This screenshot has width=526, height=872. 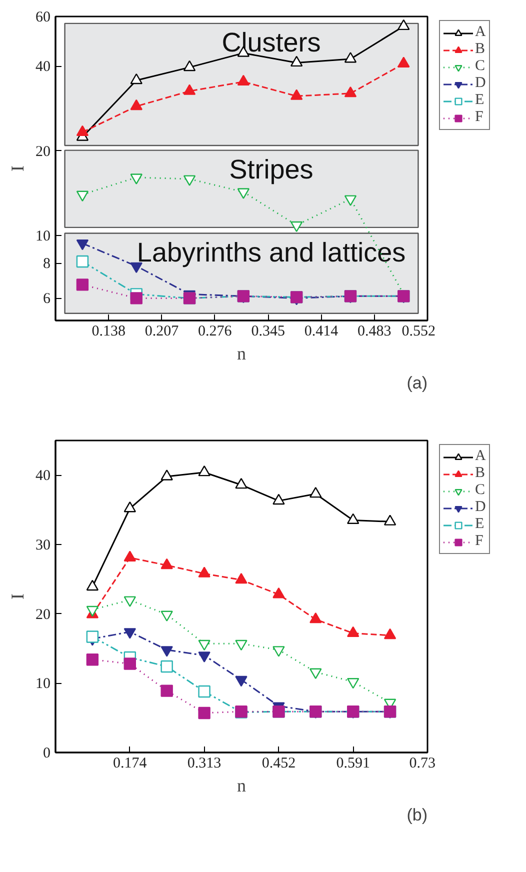 What do you see at coordinates (215, 332) in the screenshot?
I see `x-tick-label: 0.276` at bounding box center [215, 332].